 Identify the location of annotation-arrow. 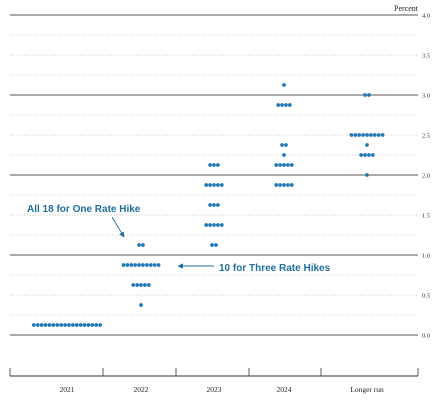
(118, 227).